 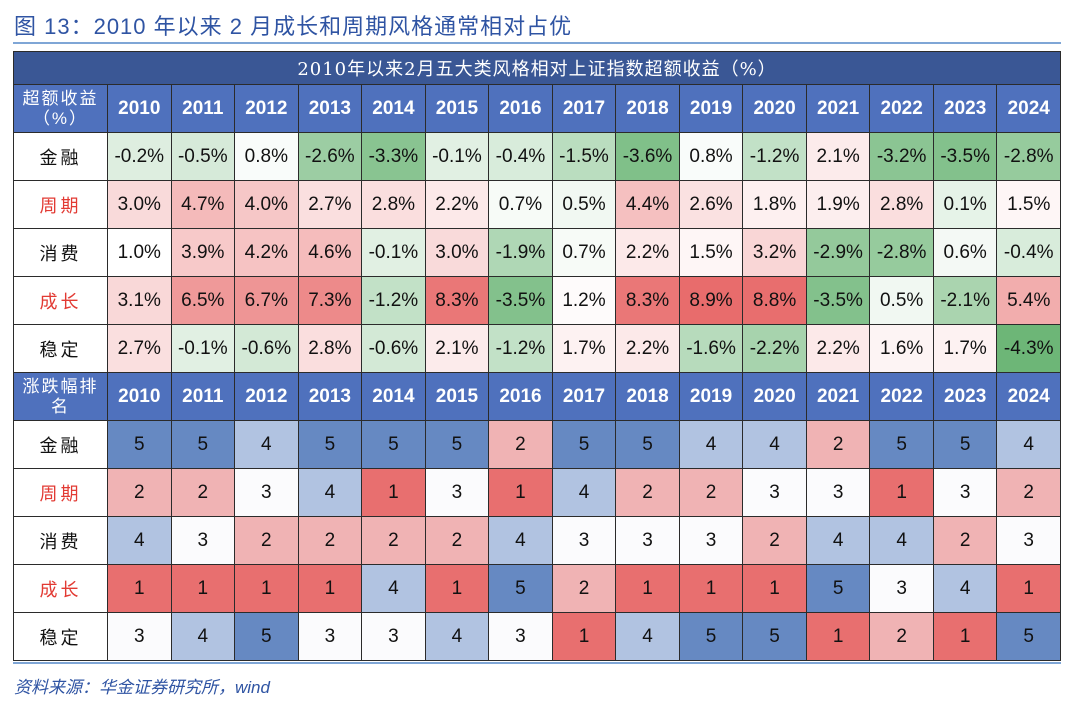 I want to click on excess-cell: 1.9%, so click(x=838, y=204).